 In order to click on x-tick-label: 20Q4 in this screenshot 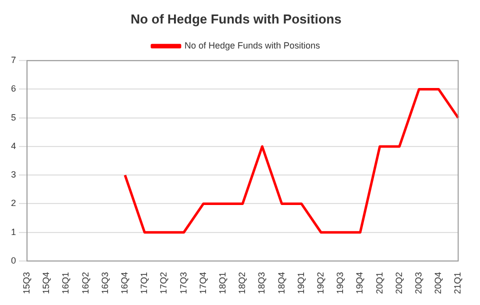, I will do `click(438, 283)`.